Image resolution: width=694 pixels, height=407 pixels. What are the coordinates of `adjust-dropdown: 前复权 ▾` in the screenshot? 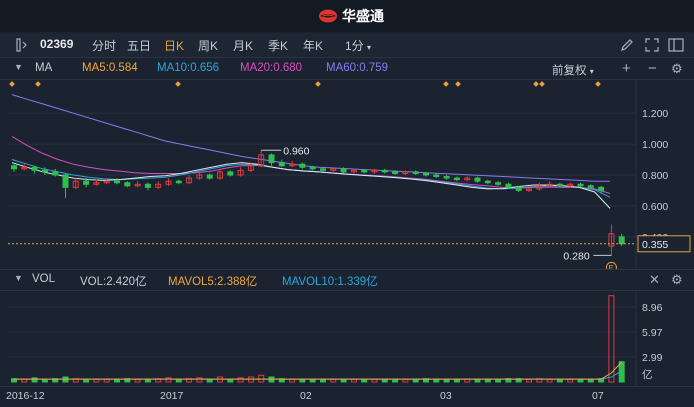 It's located at (573, 70).